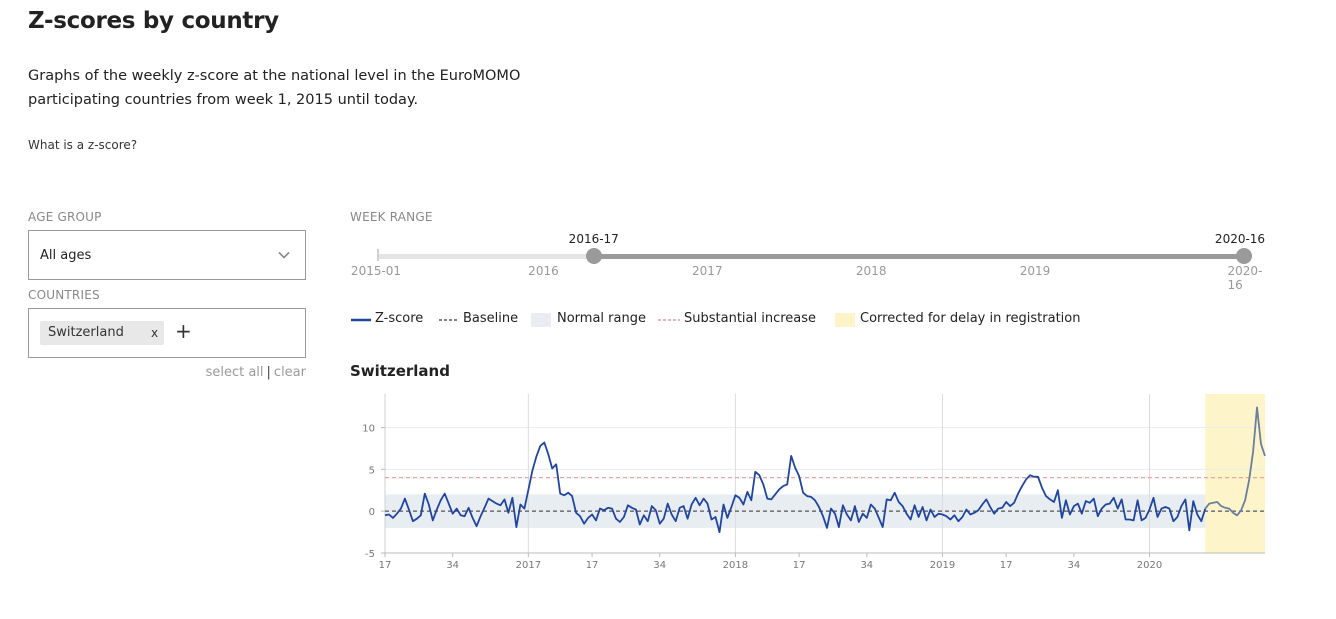 The image size is (1336, 619). I want to click on slider-start-value: 2016-17, so click(593, 239).